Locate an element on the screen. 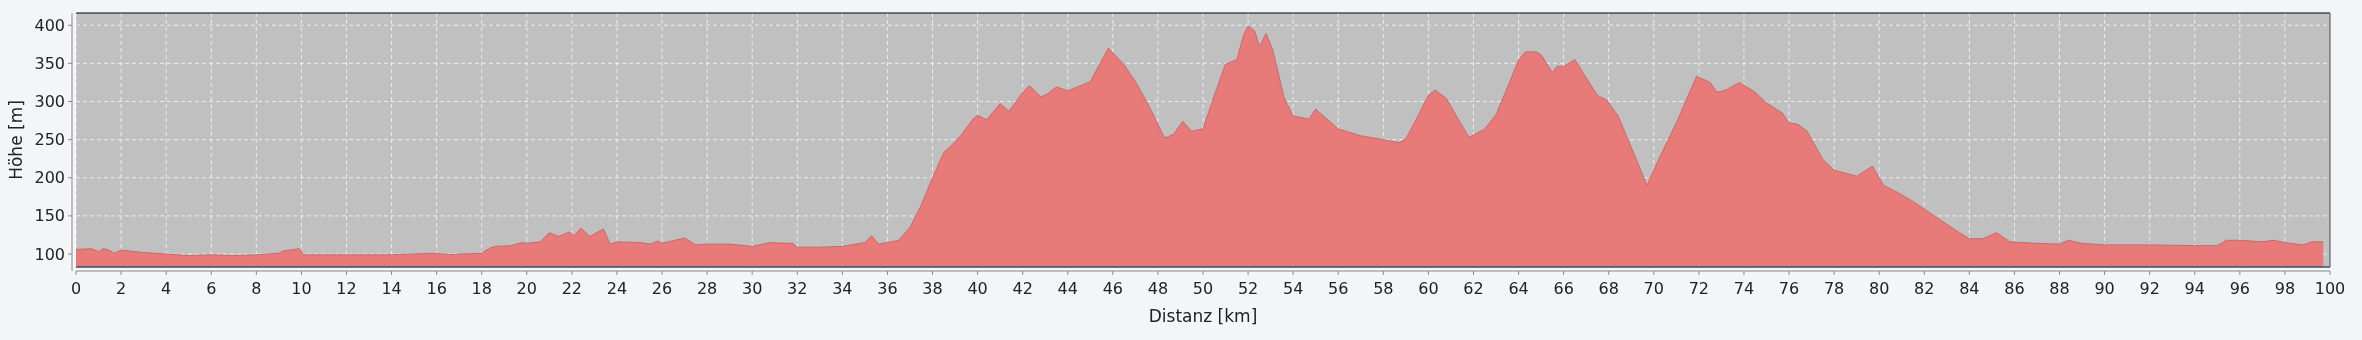  x-tick-label: 94 is located at coordinates (2194, 288).